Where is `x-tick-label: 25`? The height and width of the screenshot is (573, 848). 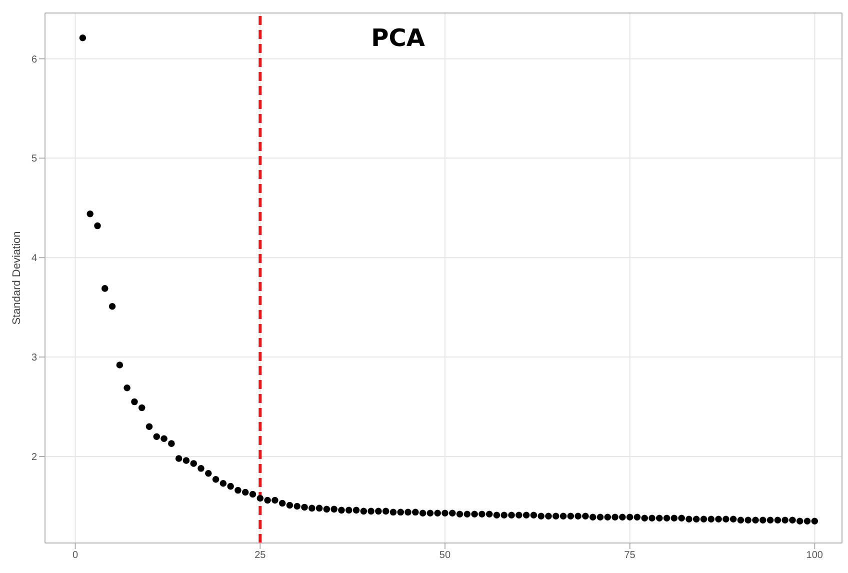 x-tick-label: 25 is located at coordinates (260, 556).